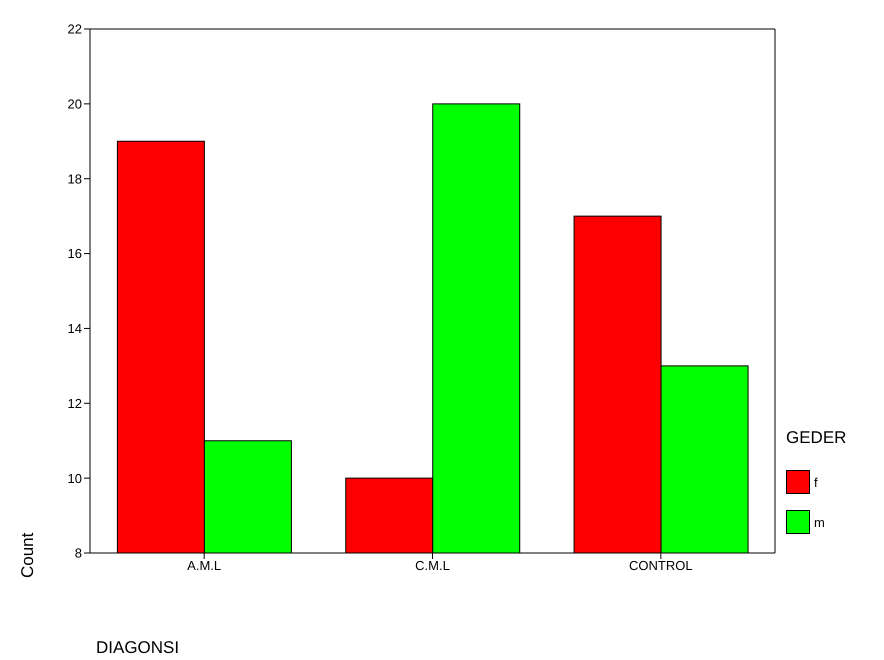 The height and width of the screenshot is (660, 884). Describe the element at coordinates (138, 648) in the screenshot. I see `x-axis-title: DIAGONSI` at that location.